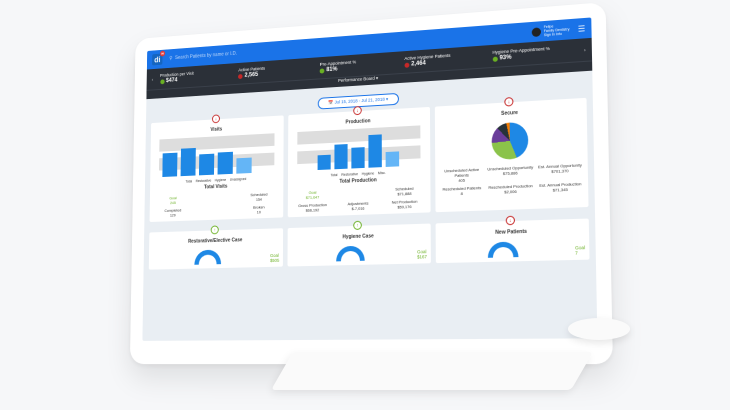  What do you see at coordinates (332, 70) in the screenshot?
I see `kpi-value: 81%` at bounding box center [332, 70].